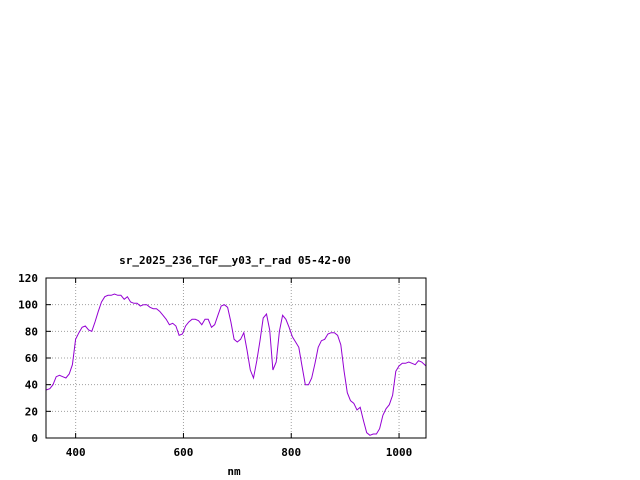 This screenshot has height=480, width=640. Describe the element at coordinates (31, 331) in the screenshot. I see `y-tick-label: 80` at that location.